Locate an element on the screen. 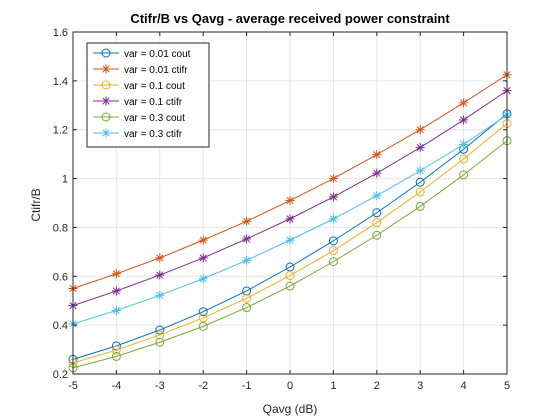 The image size is (560, 420). legend-entry: var = 0.01 ctifr is located at coordinates (140, 70).